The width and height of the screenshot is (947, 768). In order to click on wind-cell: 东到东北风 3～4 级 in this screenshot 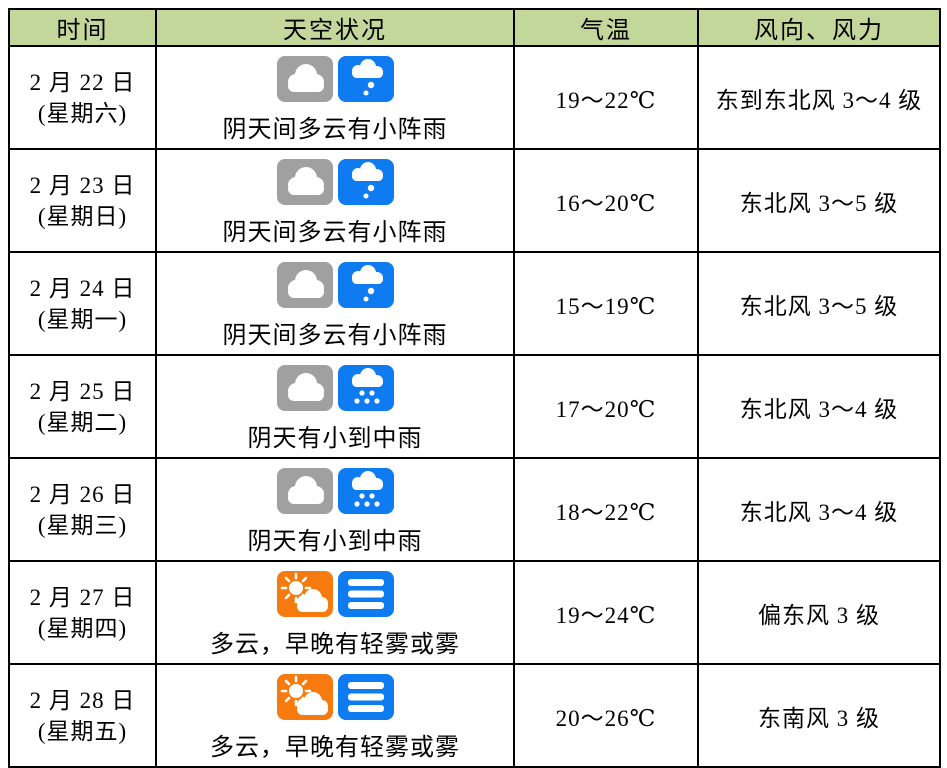, I will do `click(819, 97)`.